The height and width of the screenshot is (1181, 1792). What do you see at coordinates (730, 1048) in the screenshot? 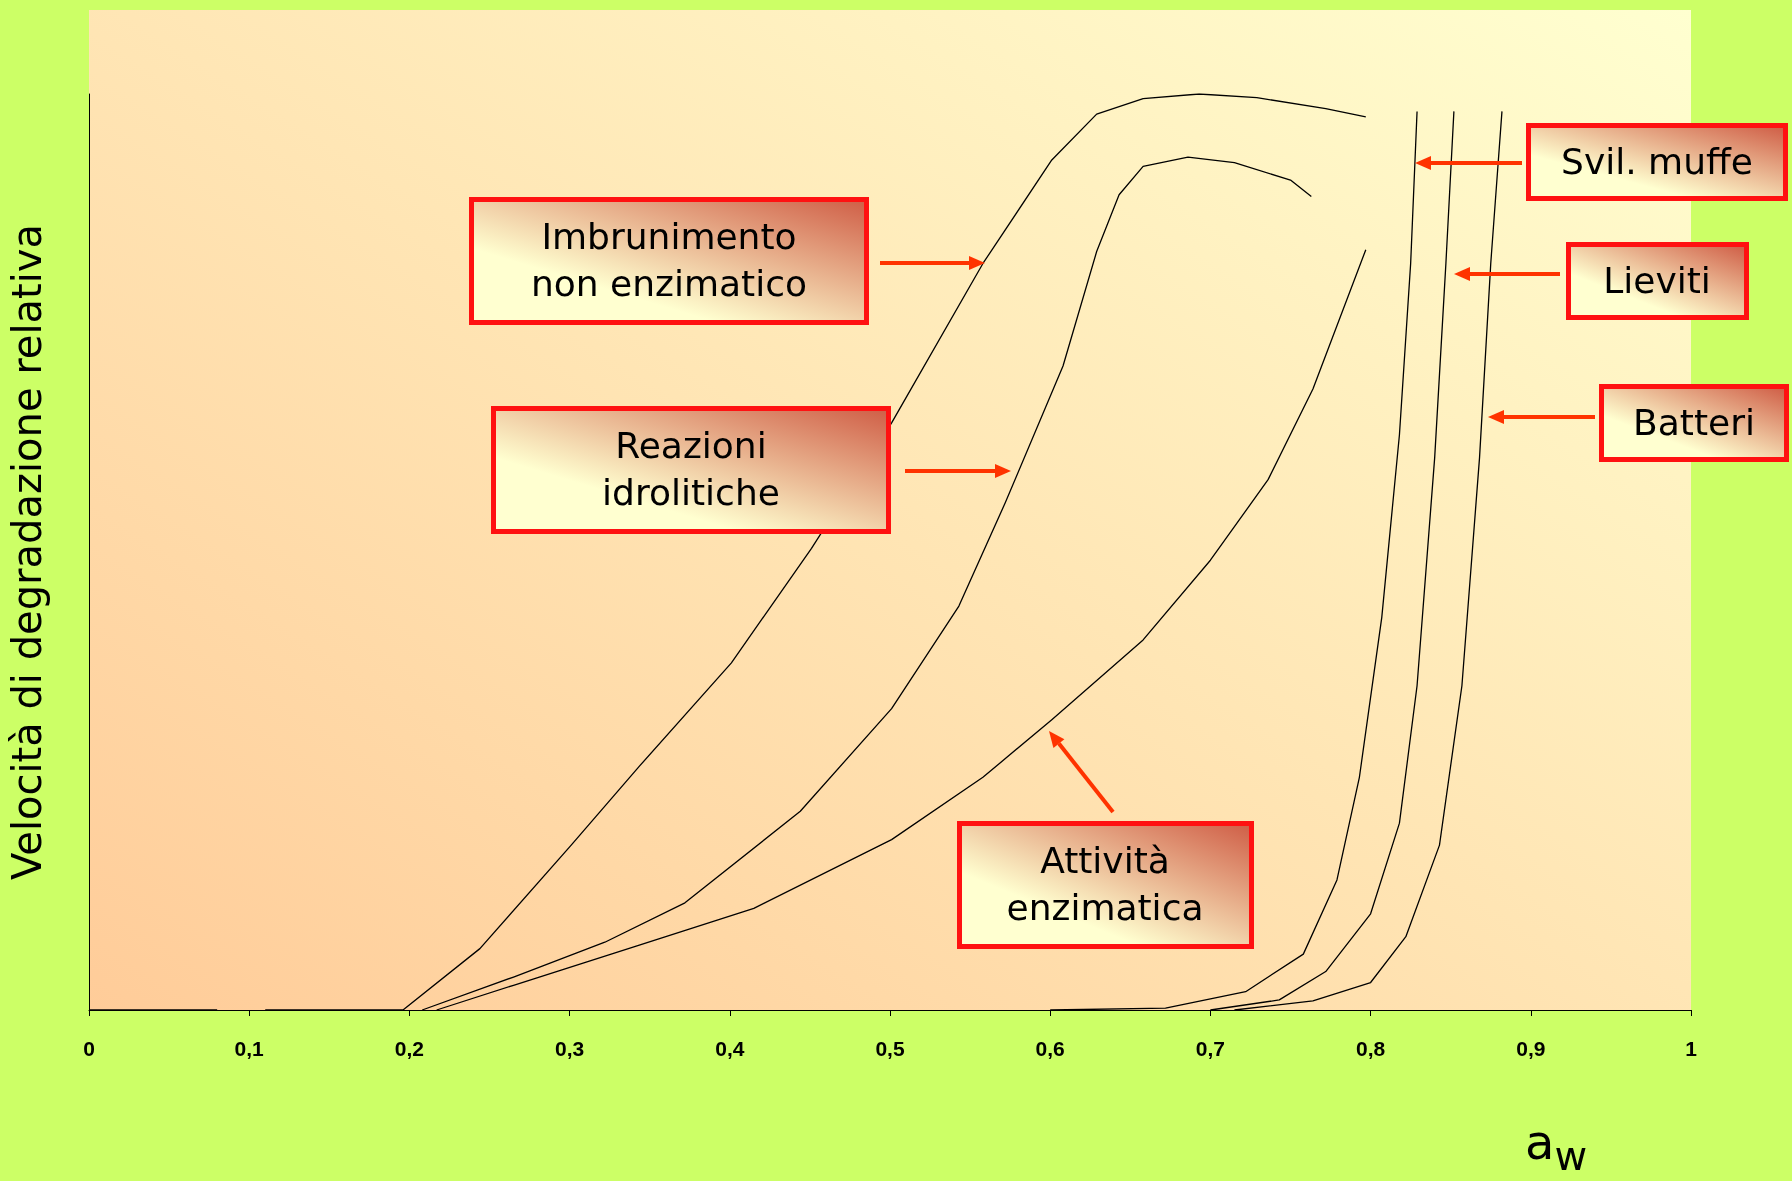
I see `x-tick-label: 0,4` at bounding box center [730, 1048].